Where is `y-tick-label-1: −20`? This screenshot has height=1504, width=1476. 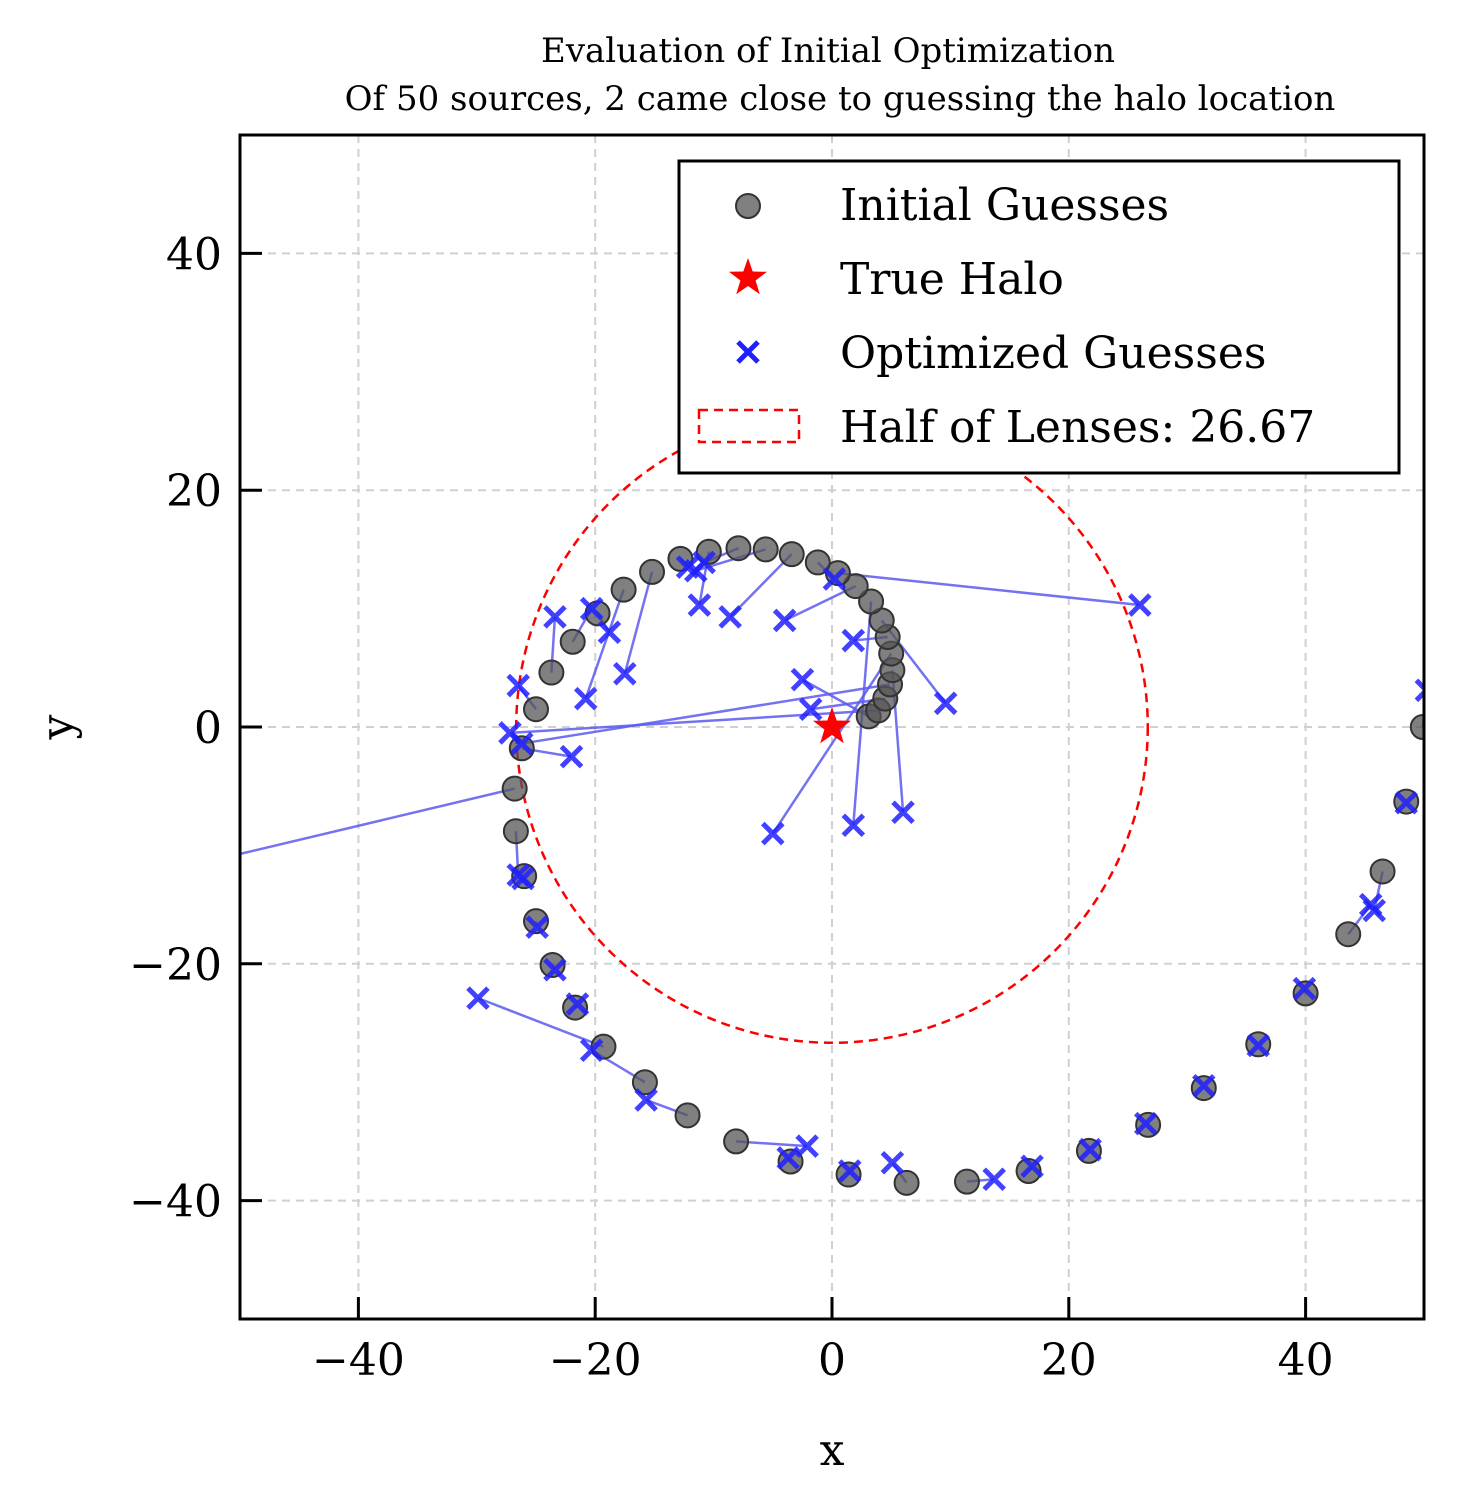
y-tick-label-1: −20 is located at coordinates (175, 965).